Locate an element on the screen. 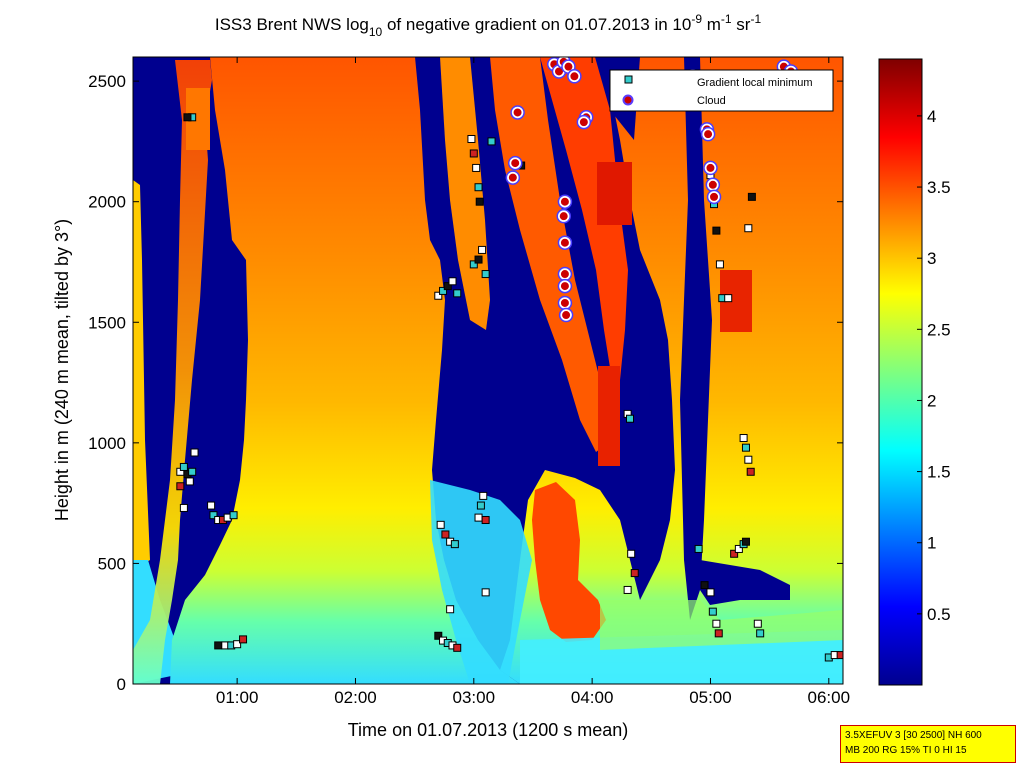 This screenshot has height=767, width=1023. legend-cloud-marker is located at coordinates (628, 100).